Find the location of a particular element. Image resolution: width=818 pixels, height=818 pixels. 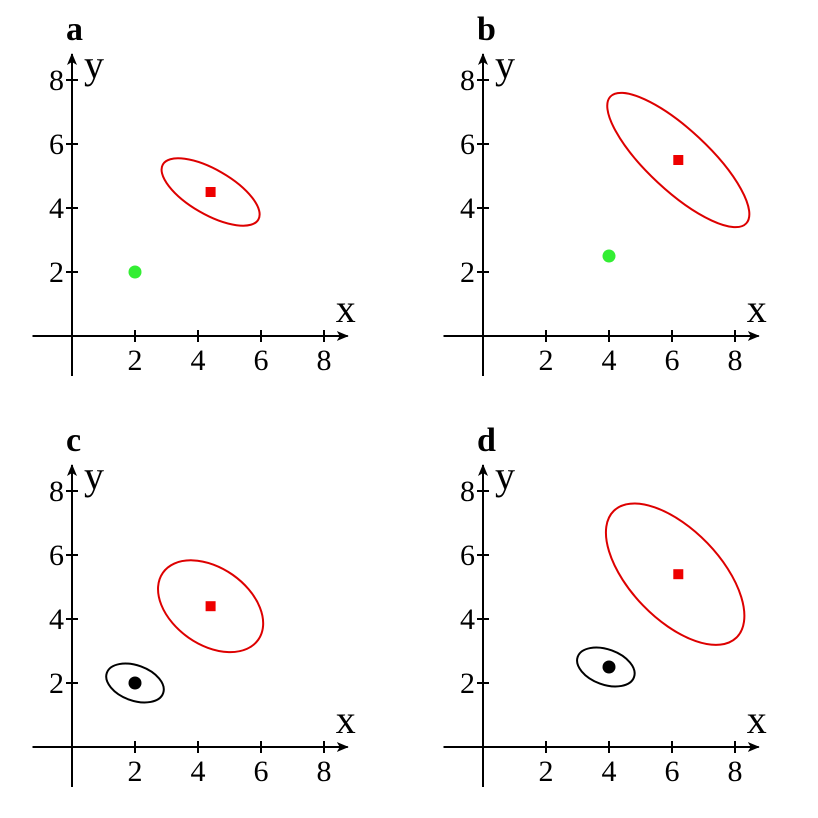

panel-letter: c is located at coordinates (73, 440).